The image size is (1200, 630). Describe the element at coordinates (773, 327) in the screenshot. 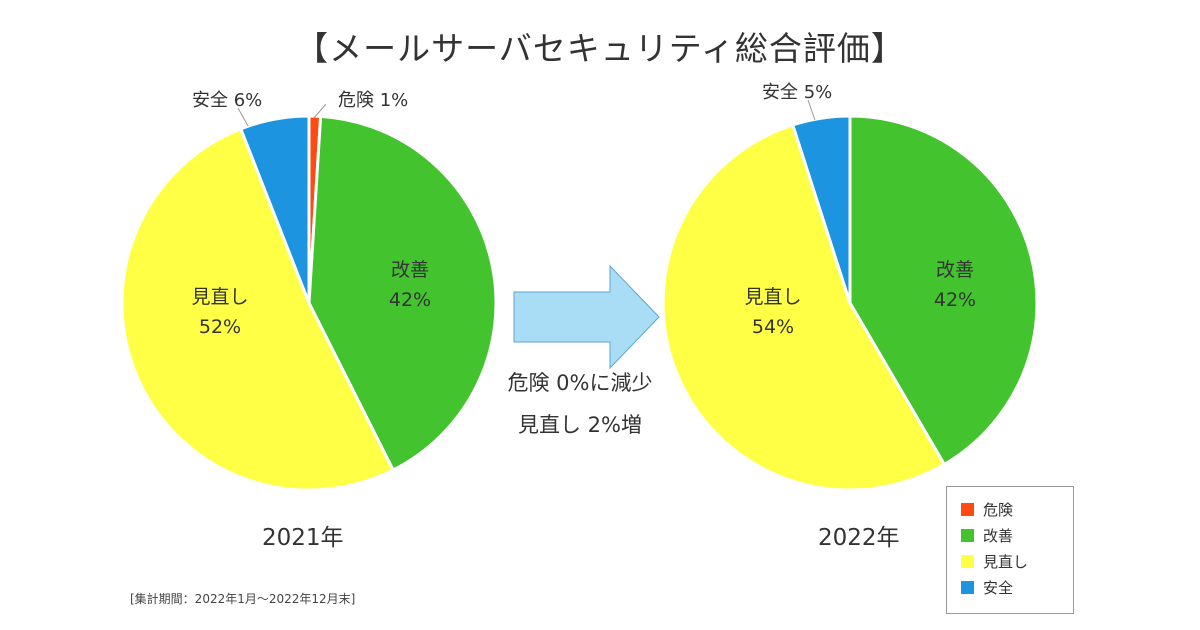

I see `slice-value-label: 54%` at that location.